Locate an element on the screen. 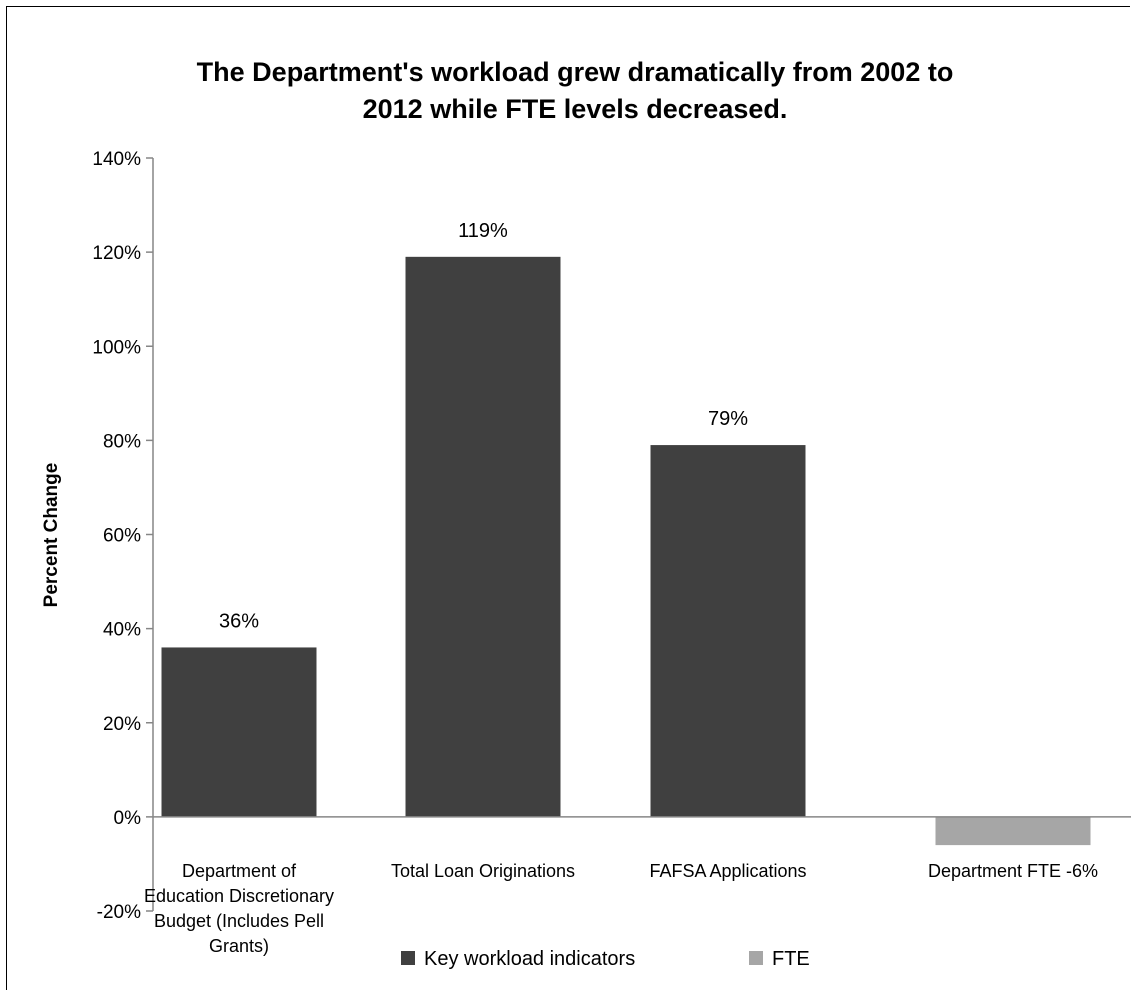 The image size is (1131, 992). y-tick-label: 0% is located at coordinates (128, 818).